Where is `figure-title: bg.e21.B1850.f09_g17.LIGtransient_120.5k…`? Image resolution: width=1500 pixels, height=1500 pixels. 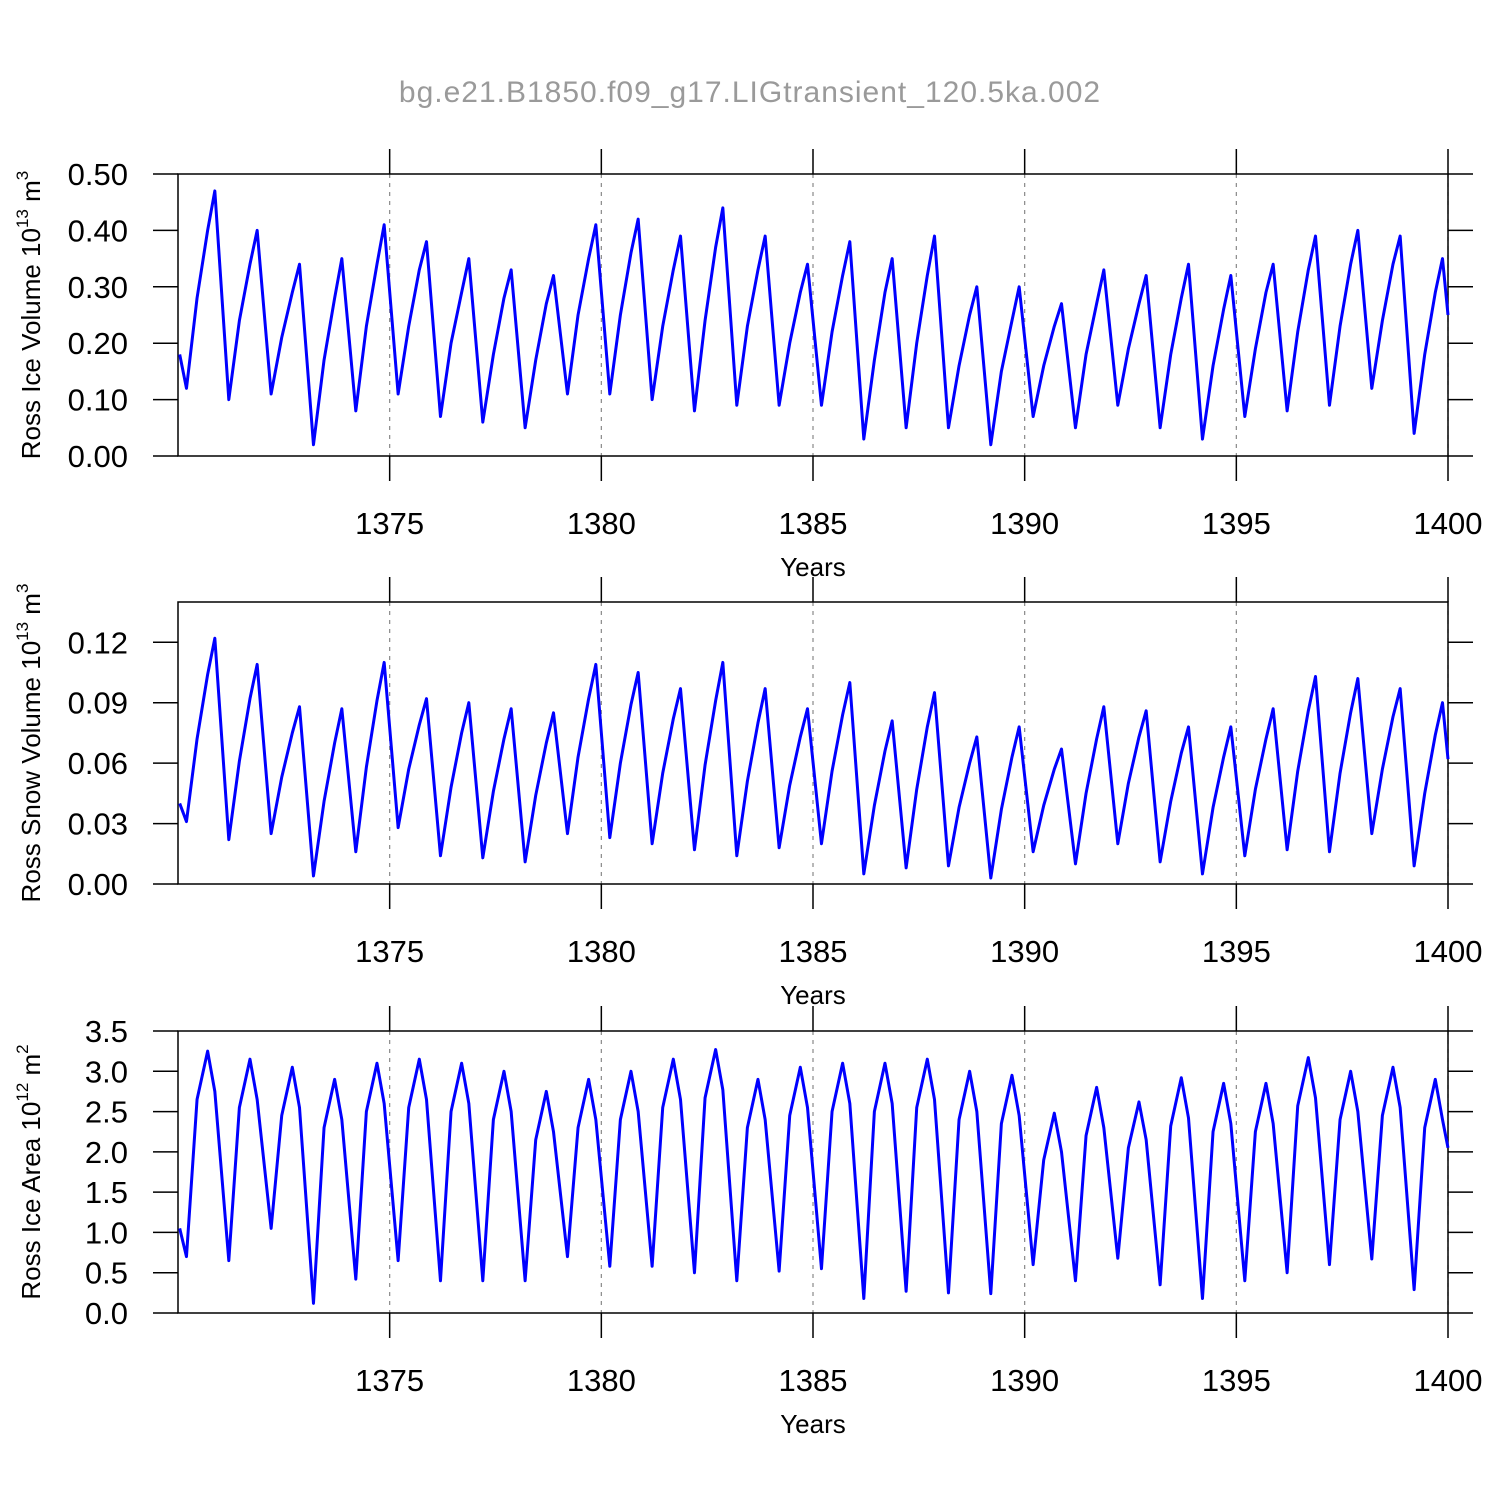 figure-title: bg.e21.B1850.f09_g17.LIGtransient_120.5k… is located at coordinates (750, 92).